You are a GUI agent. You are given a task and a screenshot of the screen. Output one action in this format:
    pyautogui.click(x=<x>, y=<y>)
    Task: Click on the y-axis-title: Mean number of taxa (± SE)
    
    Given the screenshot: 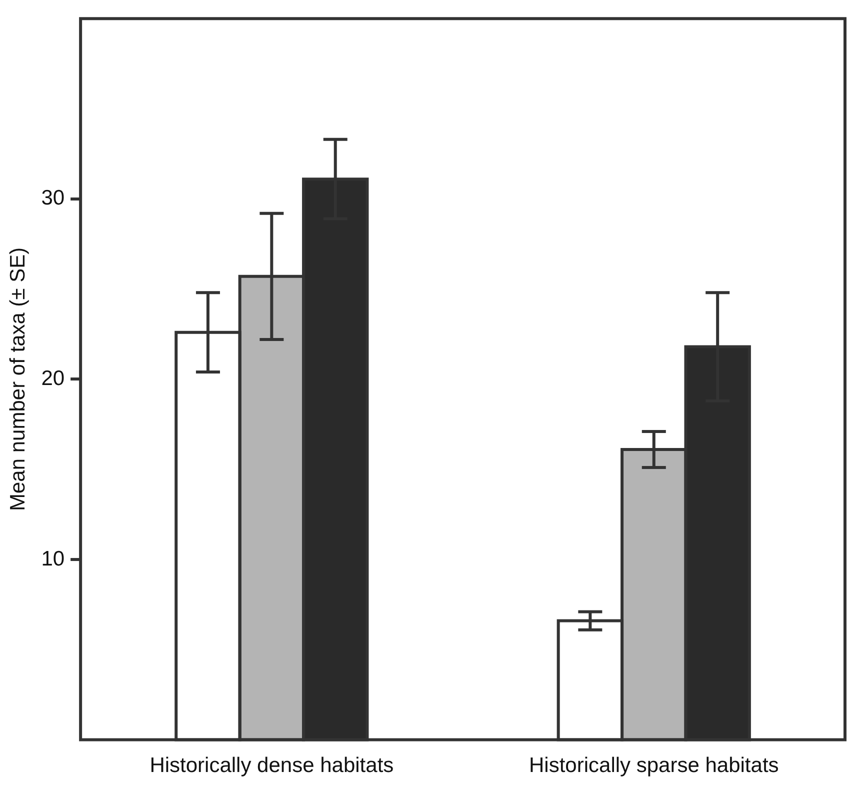 What is the action you would take?
    pyautogui.click(x=18, y=379)
    